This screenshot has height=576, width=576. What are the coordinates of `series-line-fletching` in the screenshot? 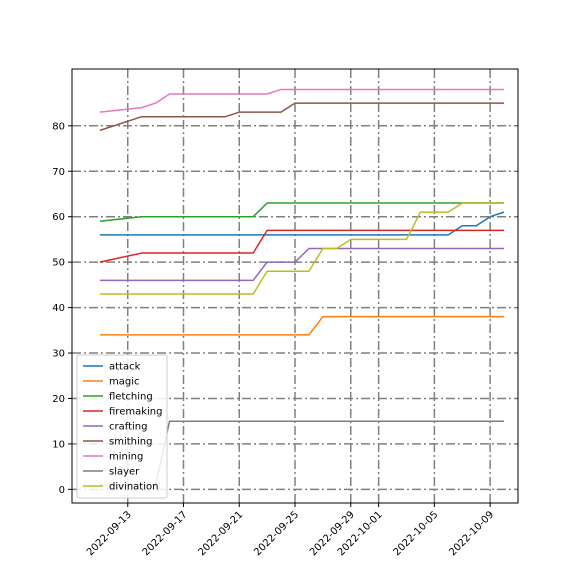 It's located at (302, 212).